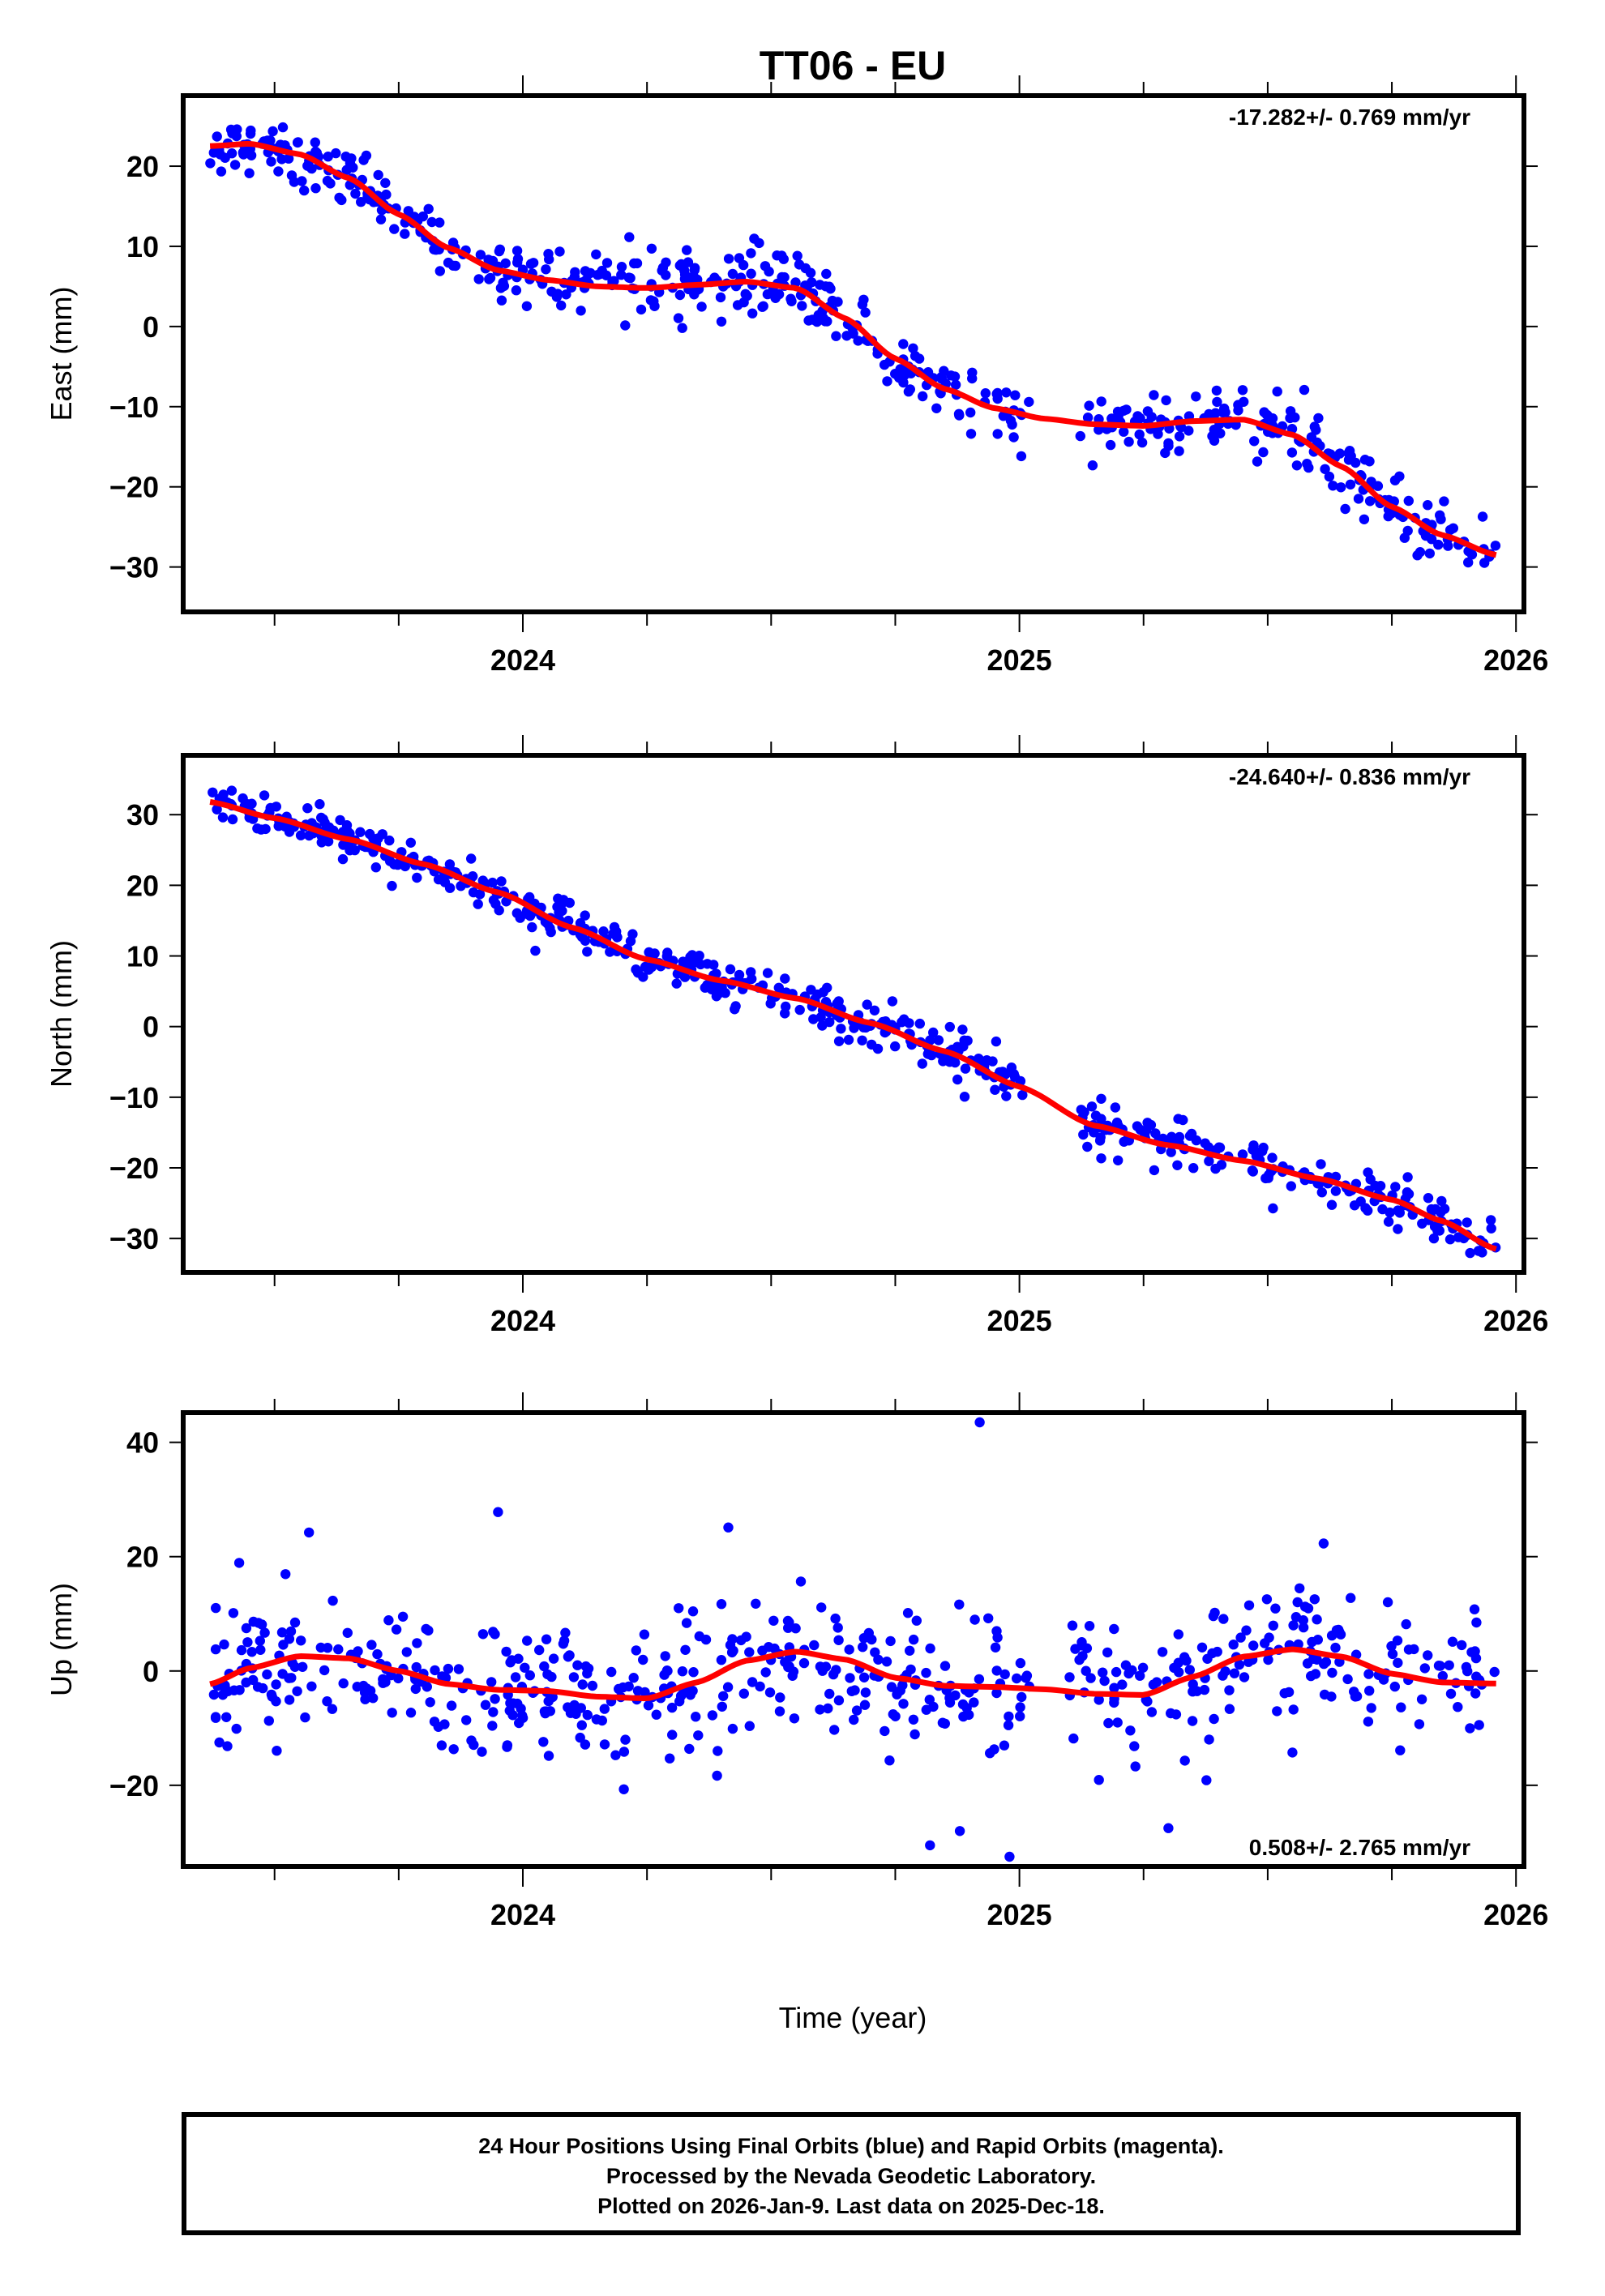 The width and height of the screenshot is (1605, 2296). Describe the element at coordinates (1349, 117) in the screenshot. I see `velocity-annotation: -17.282+/- 0.769 mm/yr` at that location.